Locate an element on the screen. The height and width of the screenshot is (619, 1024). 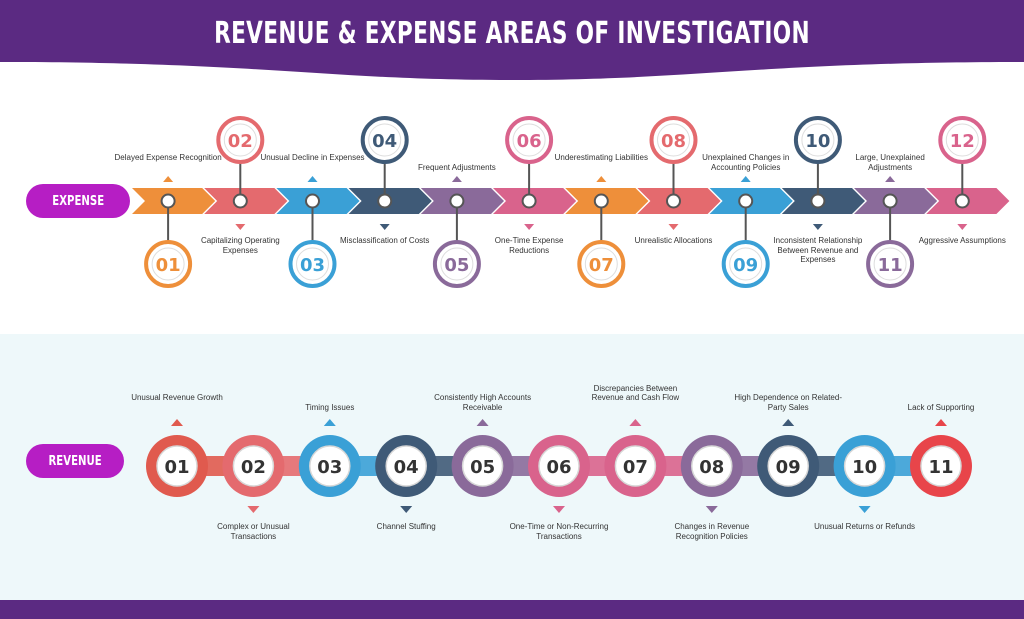
revenue-step-08: 08 is located at coordinates (711, 474).